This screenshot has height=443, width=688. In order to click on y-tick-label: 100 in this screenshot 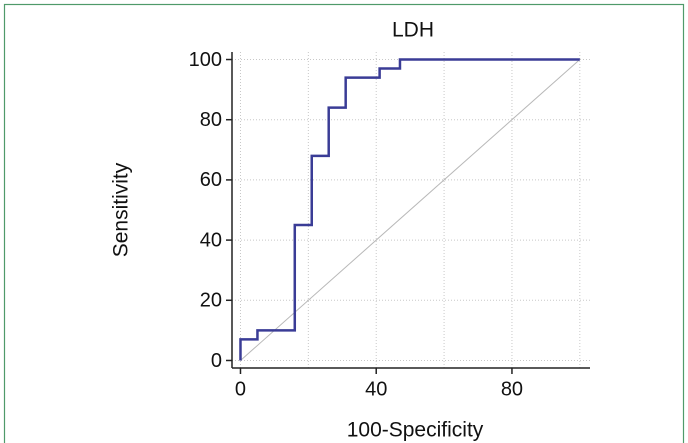, I will do `click(205, 60)`.